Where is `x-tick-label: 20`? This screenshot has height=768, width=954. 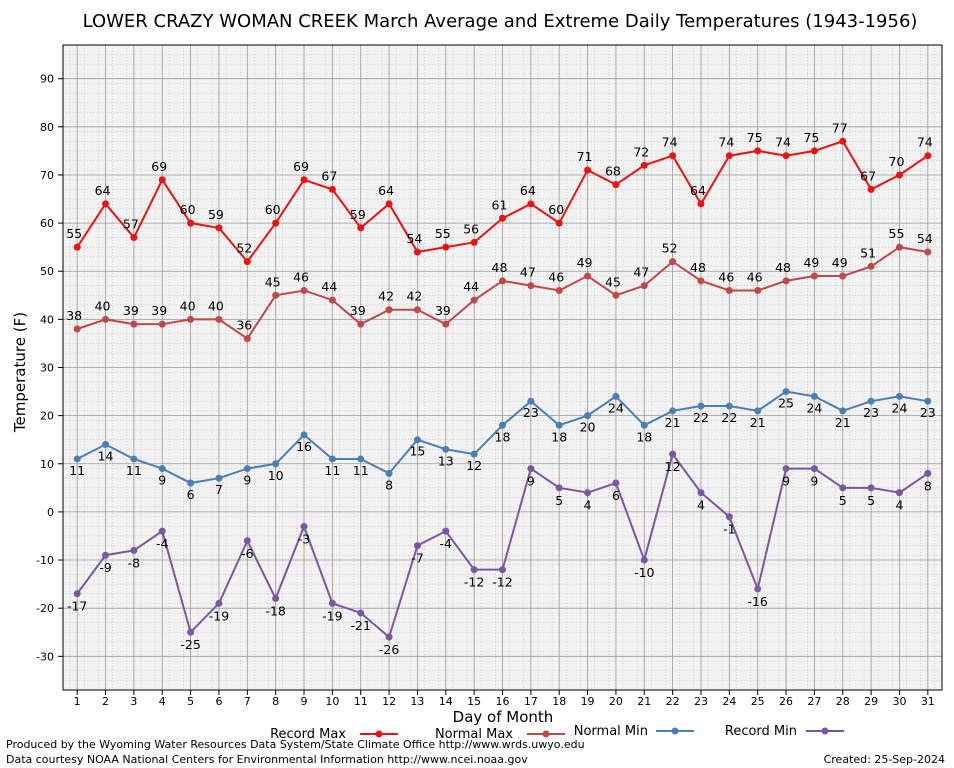
x-tick-label: 20 is located at coordinates (616, 701).